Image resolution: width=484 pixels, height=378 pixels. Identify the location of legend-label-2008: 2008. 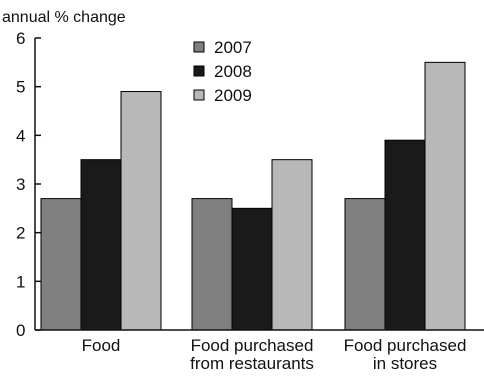
(233, 71).